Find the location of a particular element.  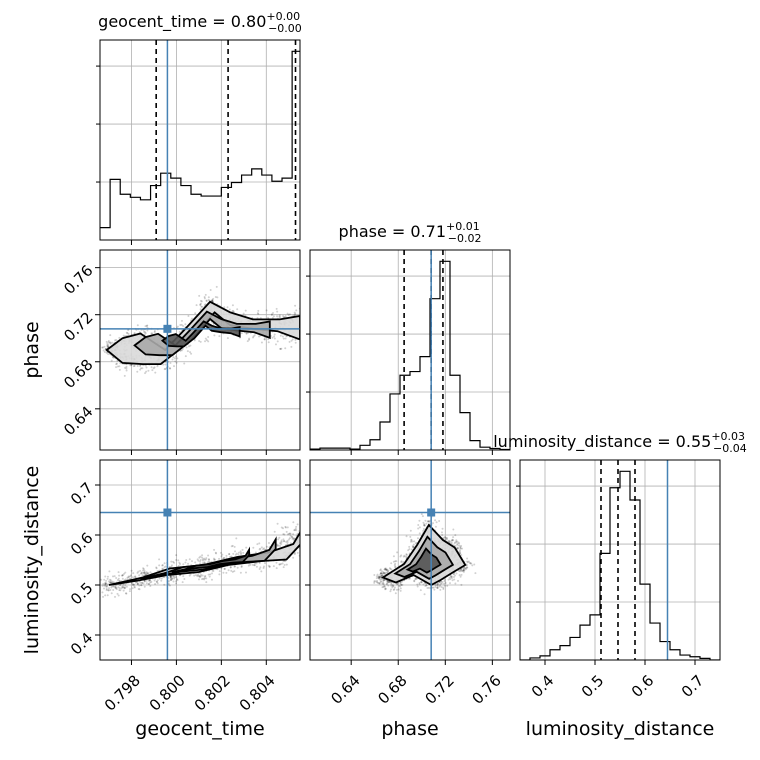

y-tick-label: 0.6 is located at coordinates (82, 544).